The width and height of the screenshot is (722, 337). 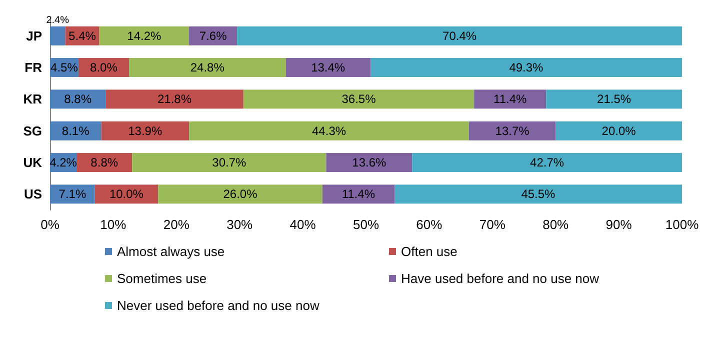 I want to click on data-label: 4.5%, so click(x=64, y=67).